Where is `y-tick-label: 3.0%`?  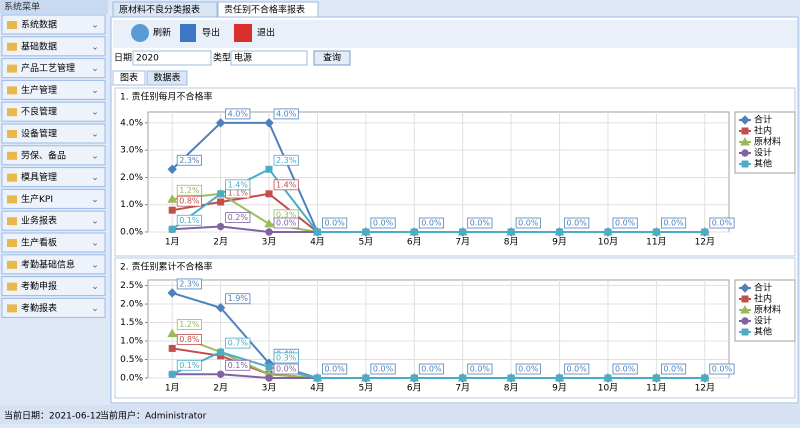 y-tick-label: 3.0% is located at coordinates (131, 151).